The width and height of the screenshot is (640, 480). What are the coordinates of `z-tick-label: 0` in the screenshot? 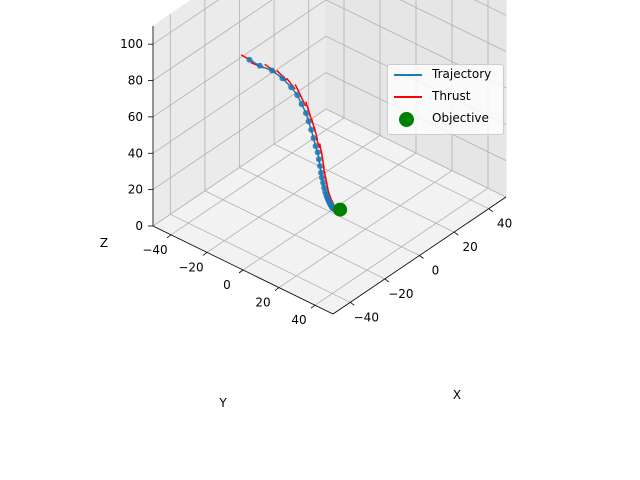 It's located at (139, 226).